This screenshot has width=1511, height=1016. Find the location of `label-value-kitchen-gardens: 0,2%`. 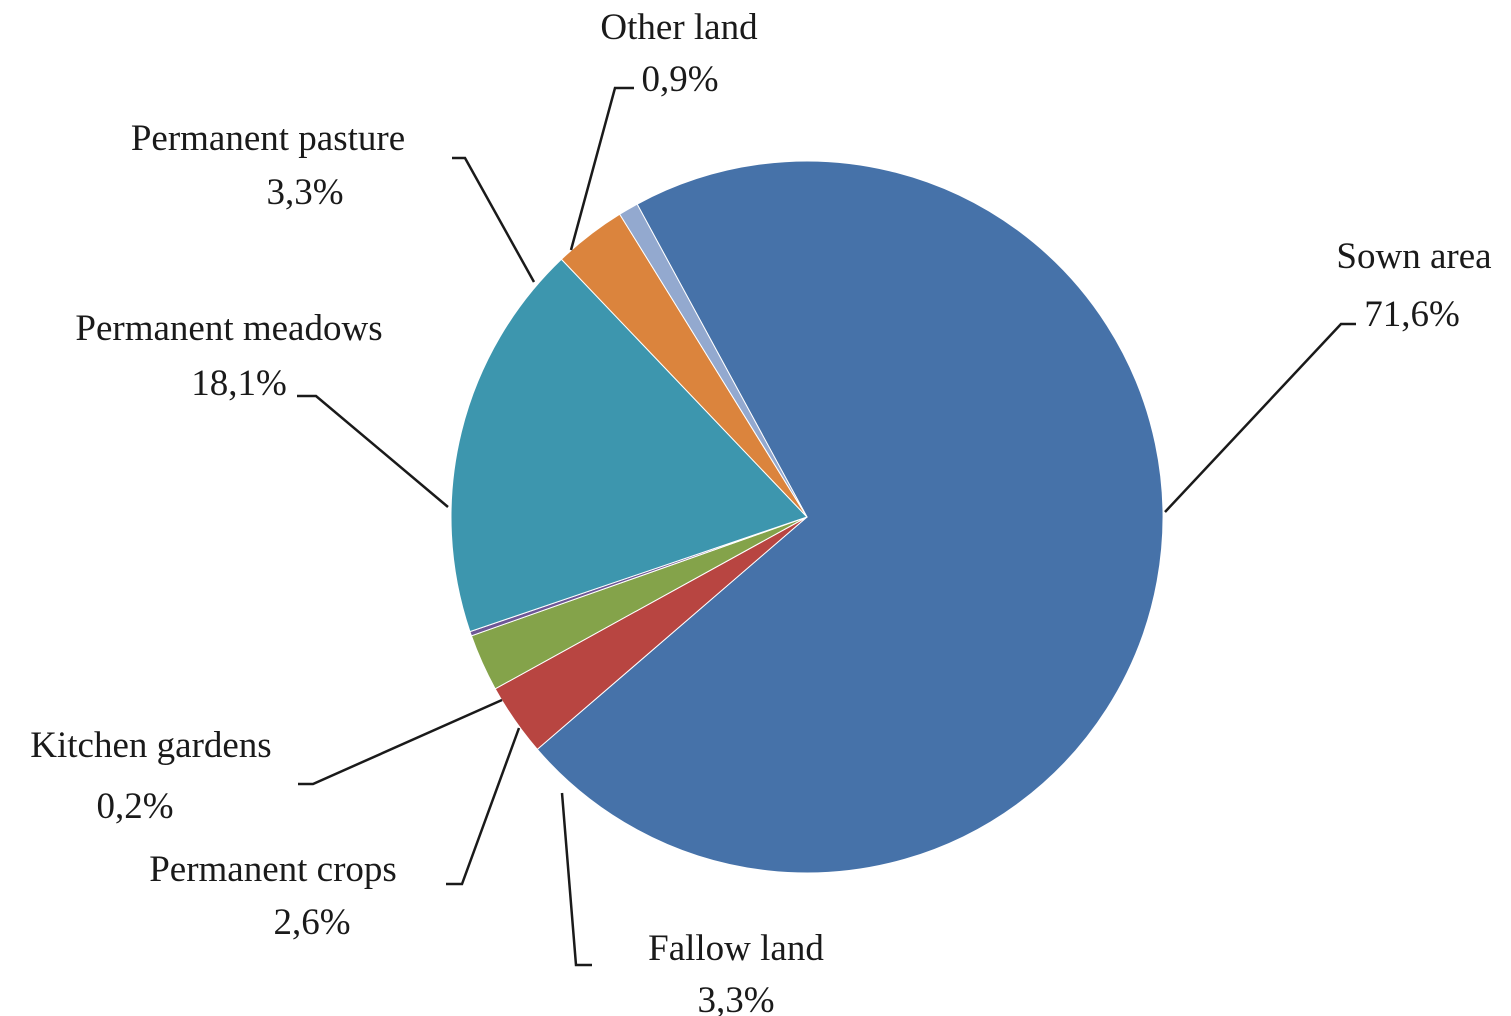

label-value-kitchen-gardens: 0,2% is located at coordinates (134, 806).